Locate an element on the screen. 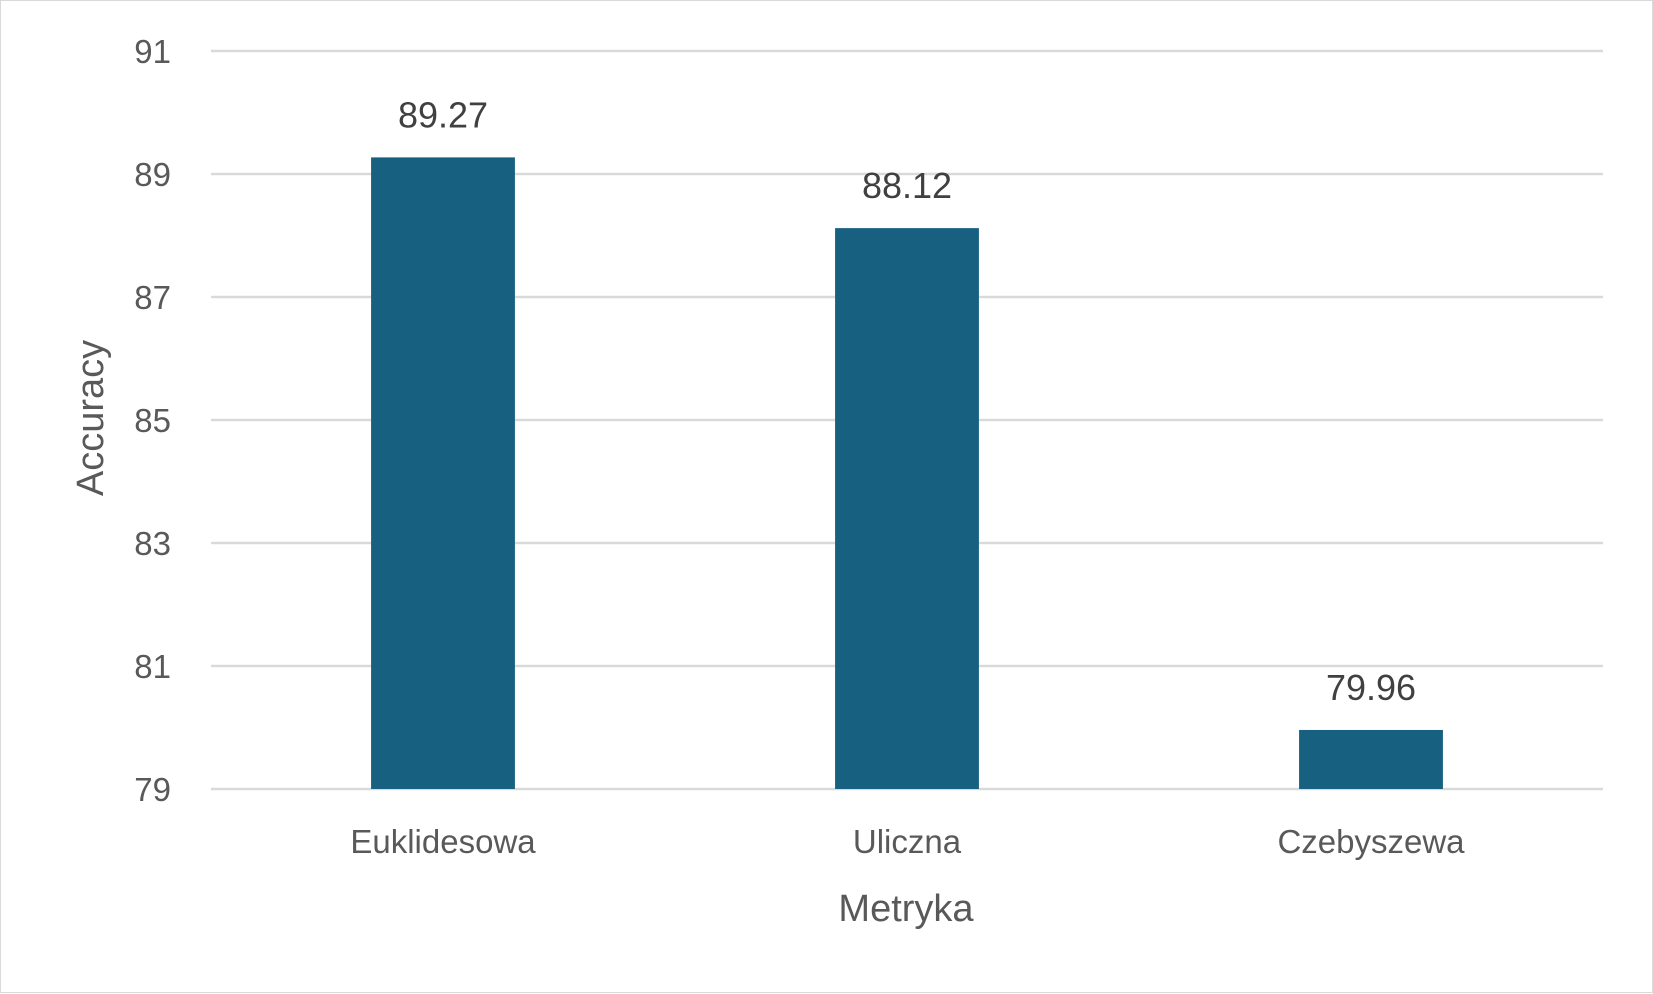 The image size is (1653, 994). y-tick-label: 91 is located at coordinates (152, 51).